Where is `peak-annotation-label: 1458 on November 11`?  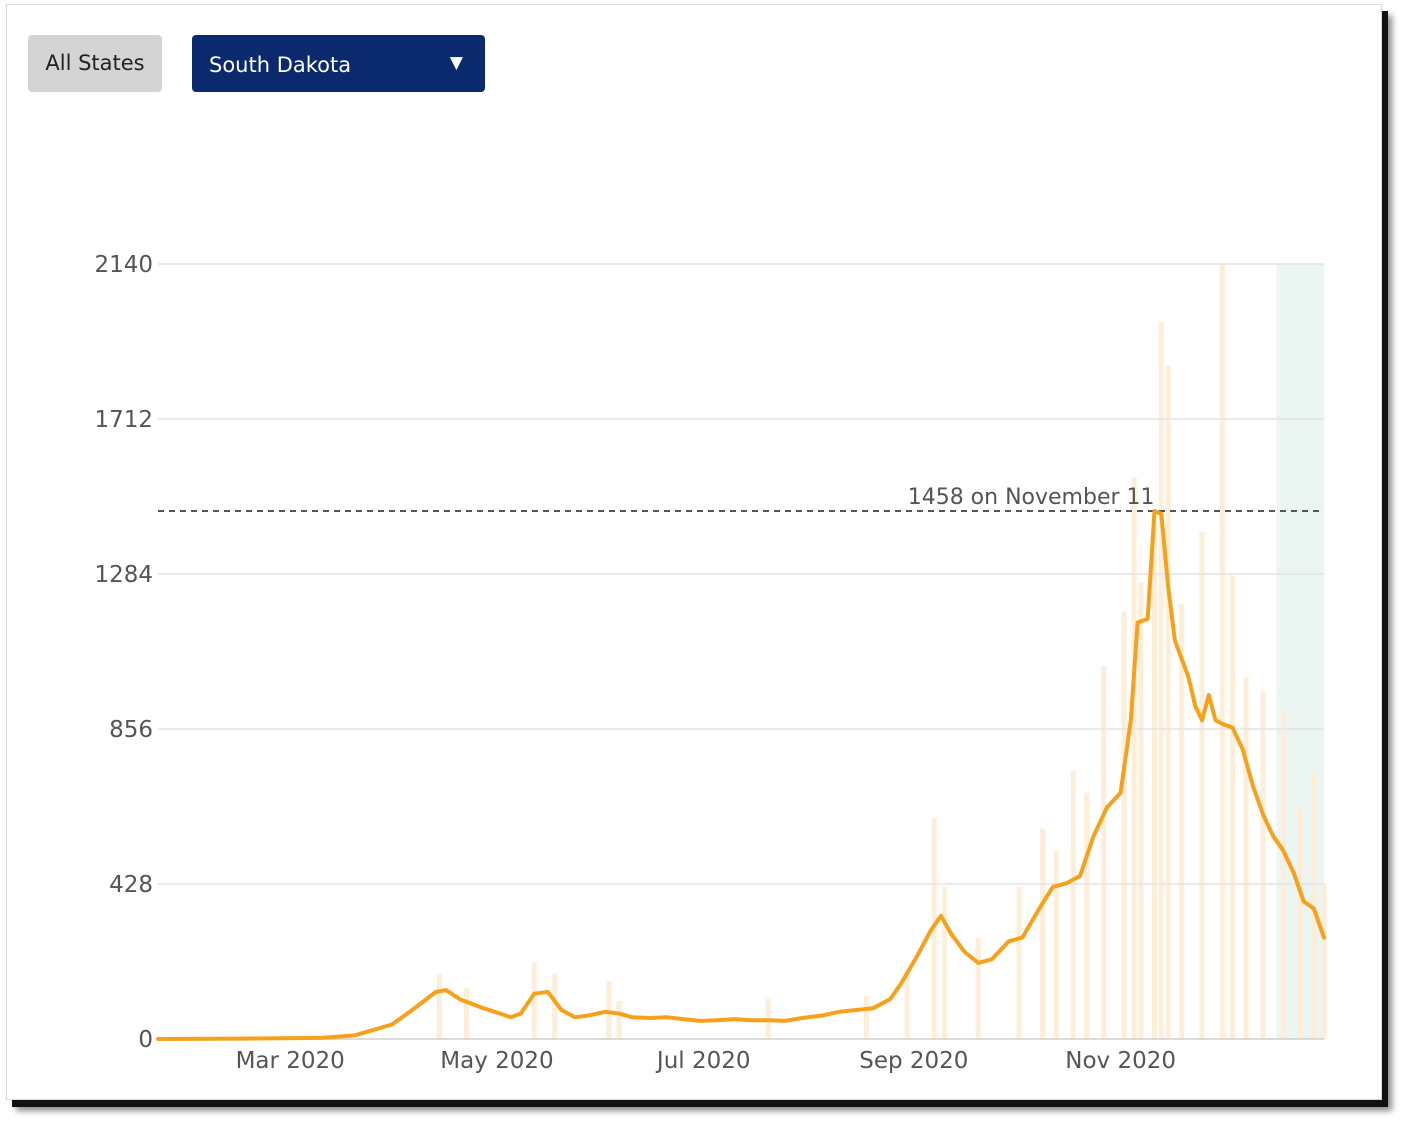 peak-annotation-label: 1458 on November 11 is located at coordinates (1031, 497).